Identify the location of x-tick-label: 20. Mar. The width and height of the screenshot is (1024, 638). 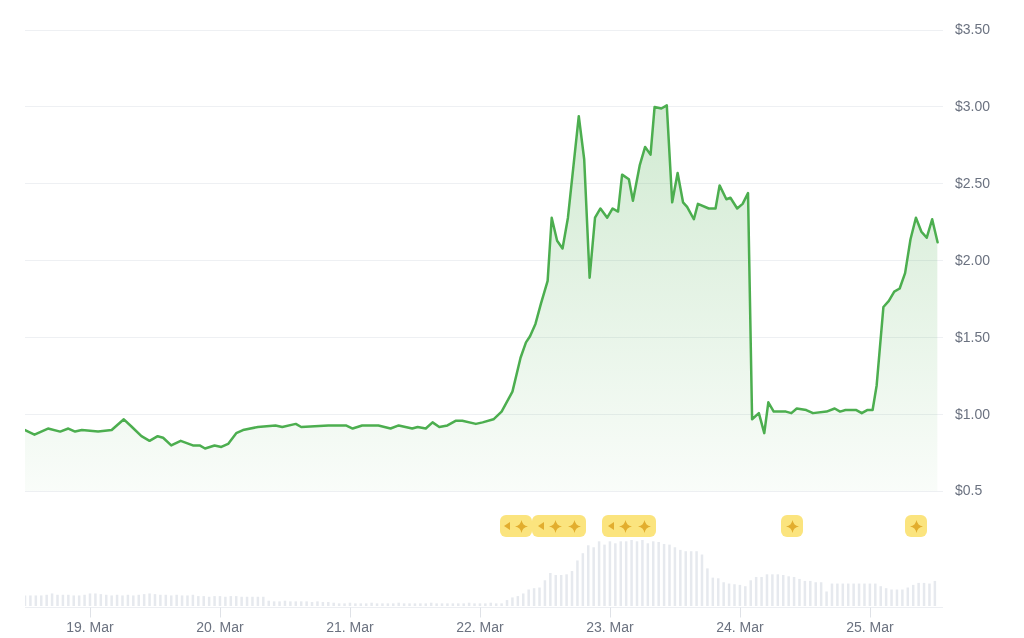
(220, 627).